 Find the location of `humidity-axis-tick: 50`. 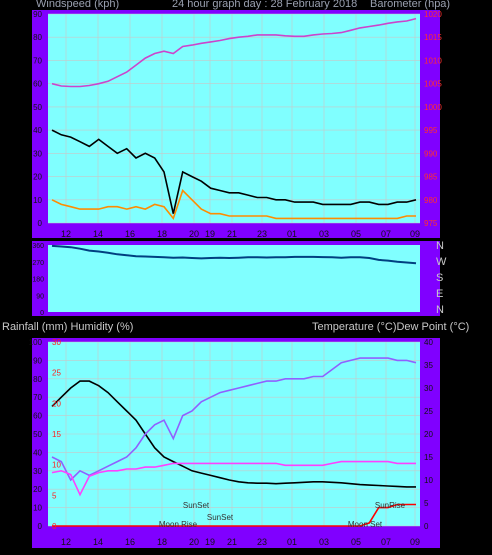

humidity-axis-tick: 50 is located at coordinates (37, 434).